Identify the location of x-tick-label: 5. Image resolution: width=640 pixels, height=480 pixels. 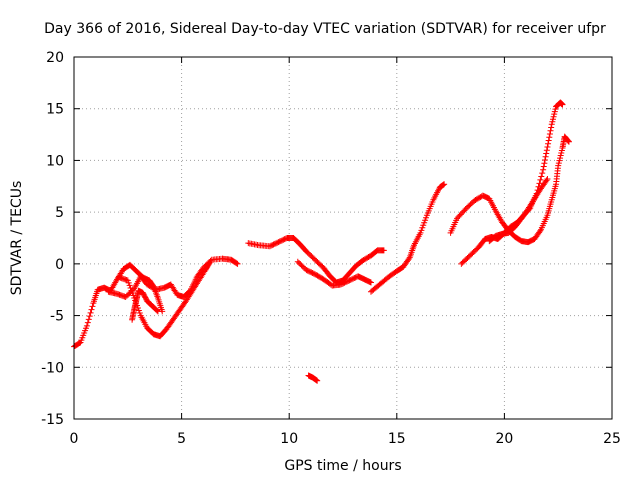
(181, 439).